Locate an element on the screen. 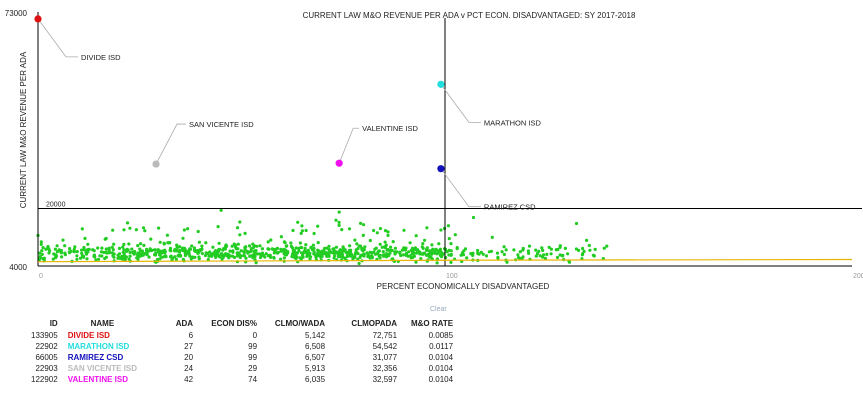 The image size is (863, 404). cell-econ-dis: 74 is located at coordinates (253, 379).